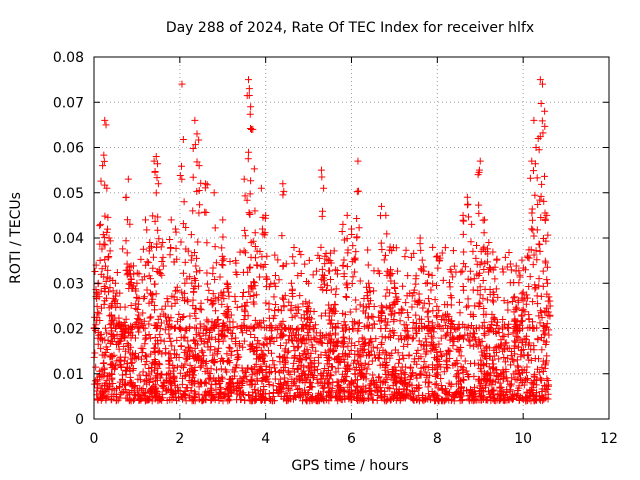  What do you see at coordinates (68, 149) in the screenshot?
I see `y-tick-label: 0.06` at bounding box center [68, 149].